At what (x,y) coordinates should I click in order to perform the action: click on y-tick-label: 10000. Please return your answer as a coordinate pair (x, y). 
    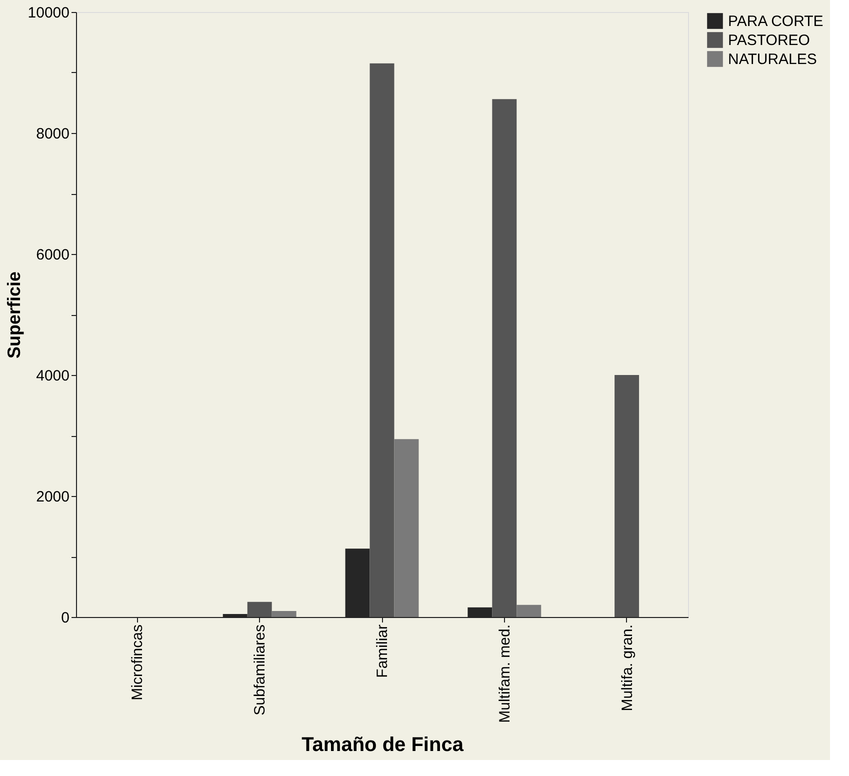
    Looking at the image, I should click on (49, 13).